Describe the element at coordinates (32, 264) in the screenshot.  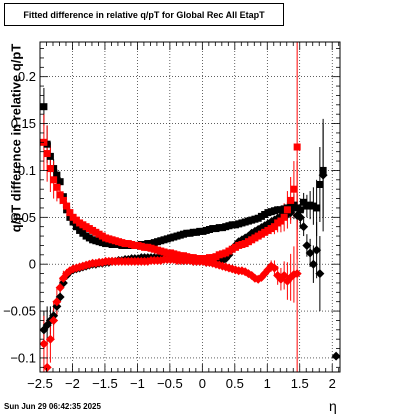
I see `y-tick-label: 0` at that location.